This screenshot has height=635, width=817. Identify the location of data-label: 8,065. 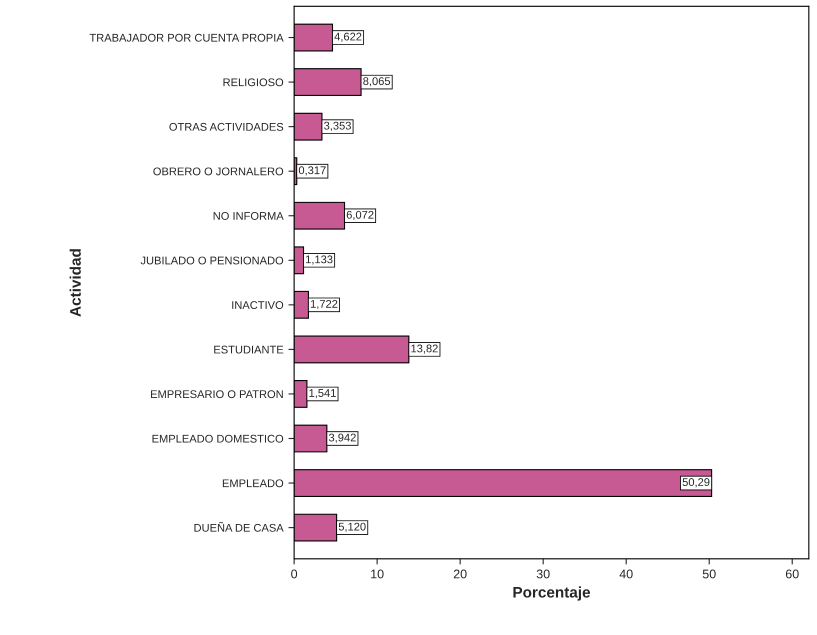
(376, 81).